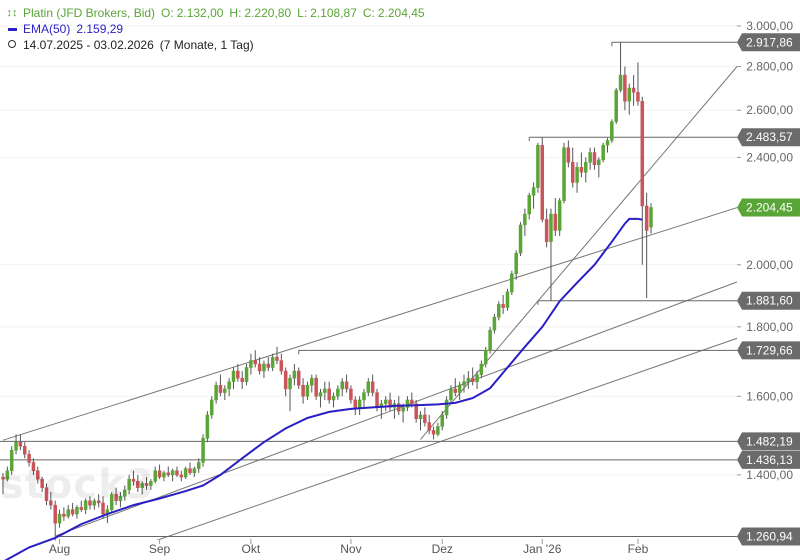  What do you see at coordinates (77, 485) in the screenshot?
I see `watermark: stock3` at bounding box center [77, 485].